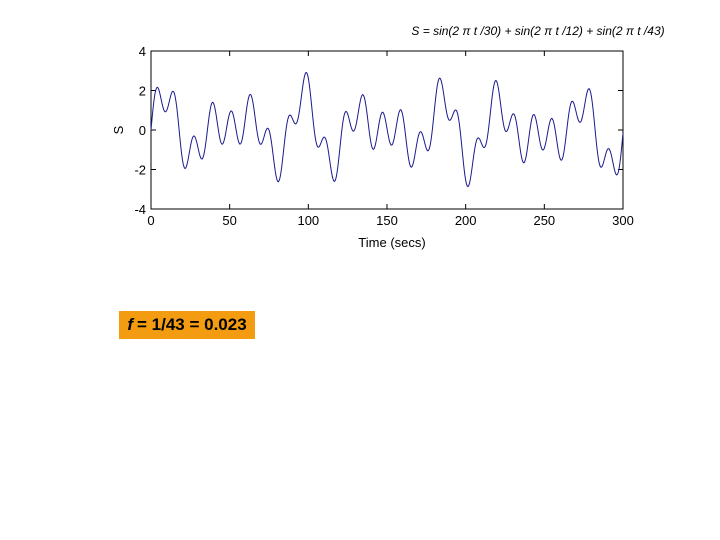 The height and width of the screenshot is (540, 720). I want to click on y-tick-label: 2, so click(142, 91).